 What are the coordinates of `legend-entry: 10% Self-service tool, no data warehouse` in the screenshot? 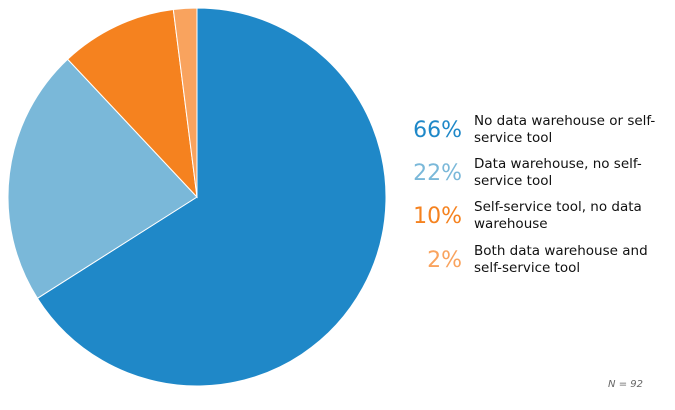 It's located at (535, 216).